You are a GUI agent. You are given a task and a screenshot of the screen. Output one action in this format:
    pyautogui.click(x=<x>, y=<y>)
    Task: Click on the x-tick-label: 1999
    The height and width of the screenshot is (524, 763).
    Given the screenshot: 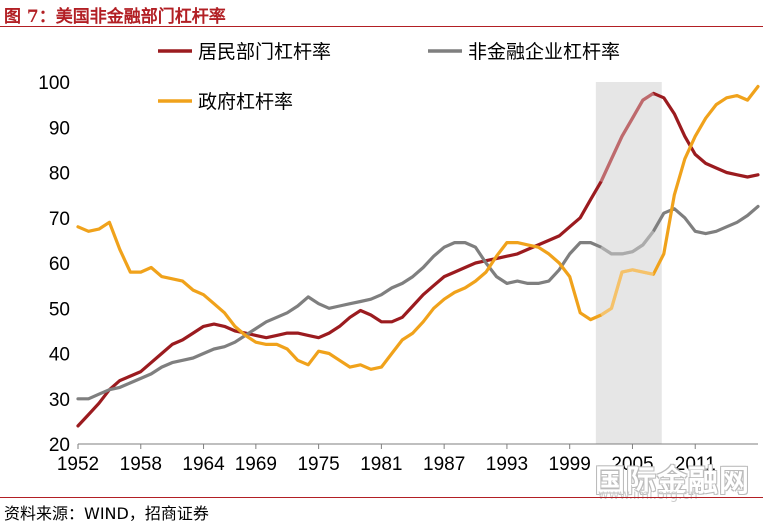 What is the action you would take?
    pyautogui.click(x=570, y=464)
    